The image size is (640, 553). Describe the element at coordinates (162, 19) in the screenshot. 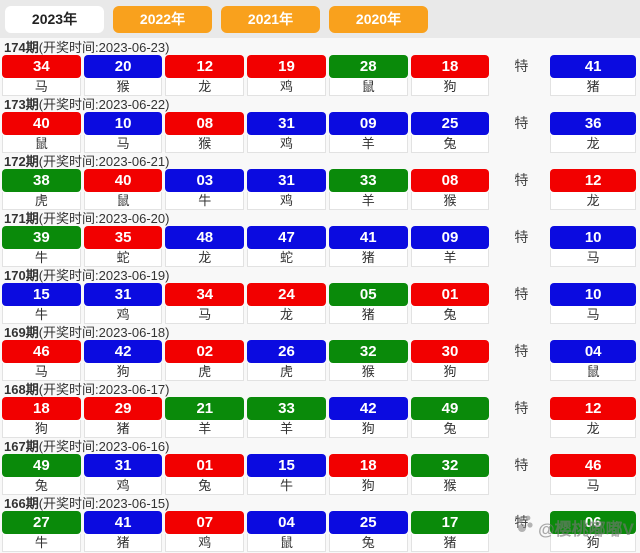

I see `tab-year-2022: 2022年` at that location.